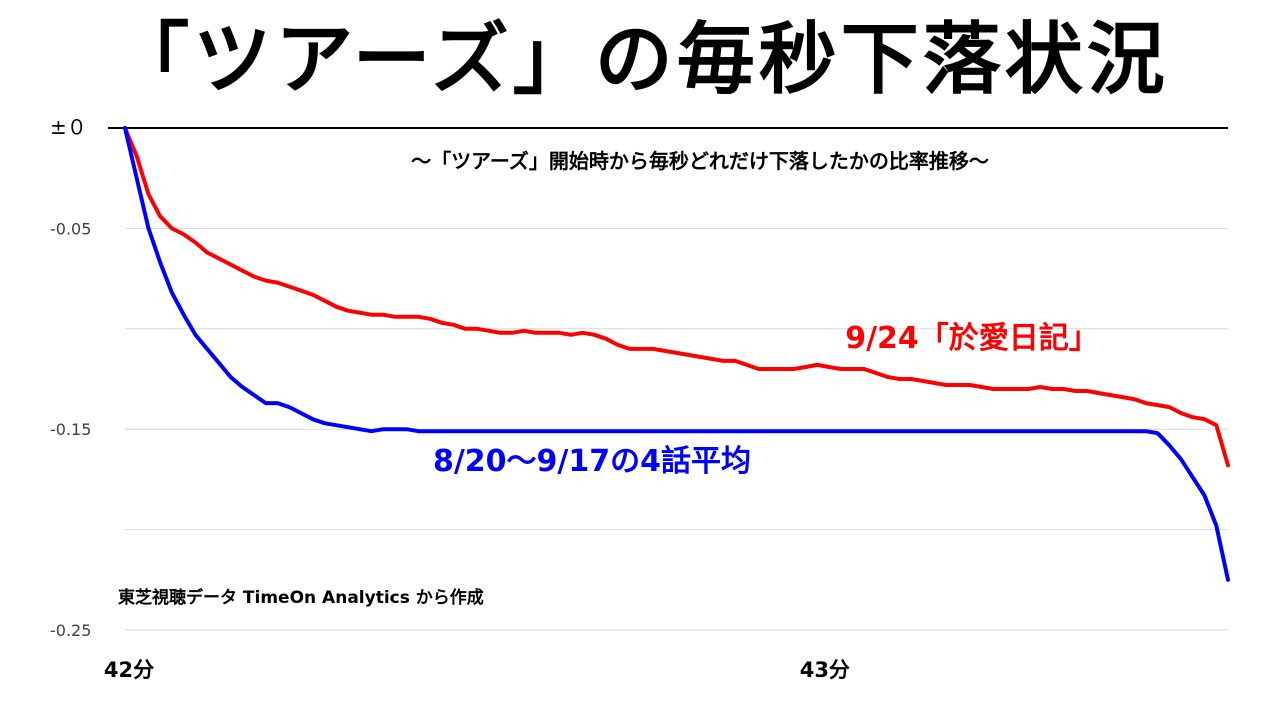  What do you see at coordinates (70, 630) in the screenshot?
I see `y-tick-label: -0.25` at bounding box center [70, 630].